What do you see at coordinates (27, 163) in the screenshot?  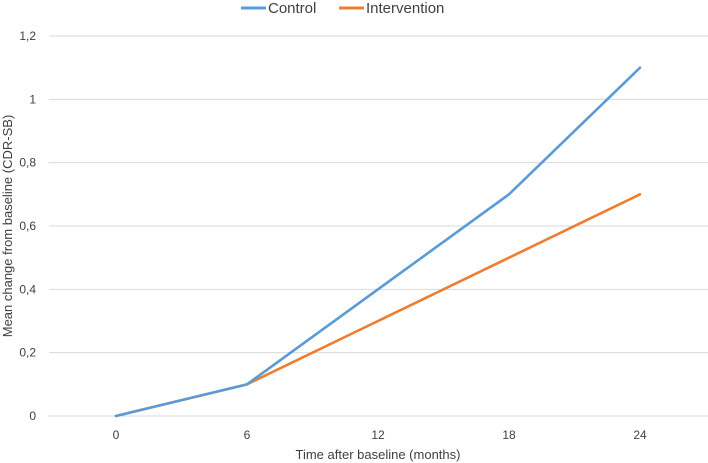 I see `y-tick-label: 0,8` at bounding box center [27, 163].